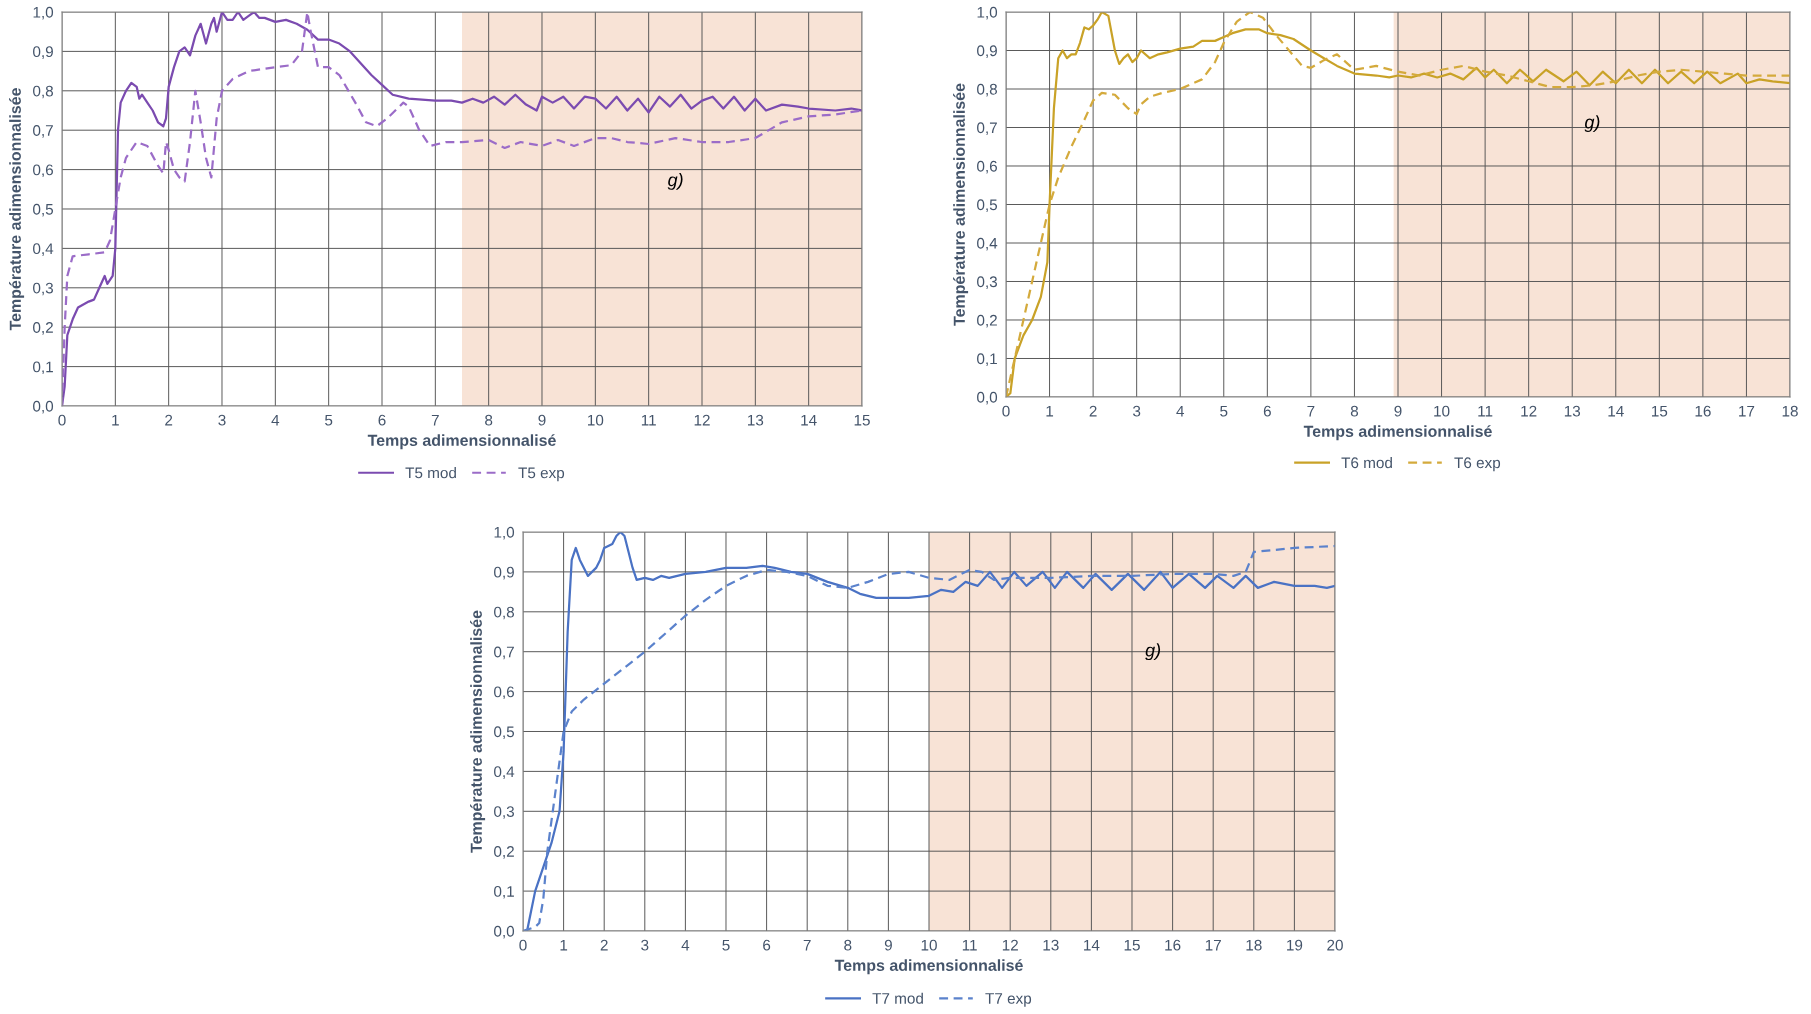  What do you see at coordinates (430, 473) in the screenshot?
I see `legend-label: T5 mod` at bounding box center [430, 473].